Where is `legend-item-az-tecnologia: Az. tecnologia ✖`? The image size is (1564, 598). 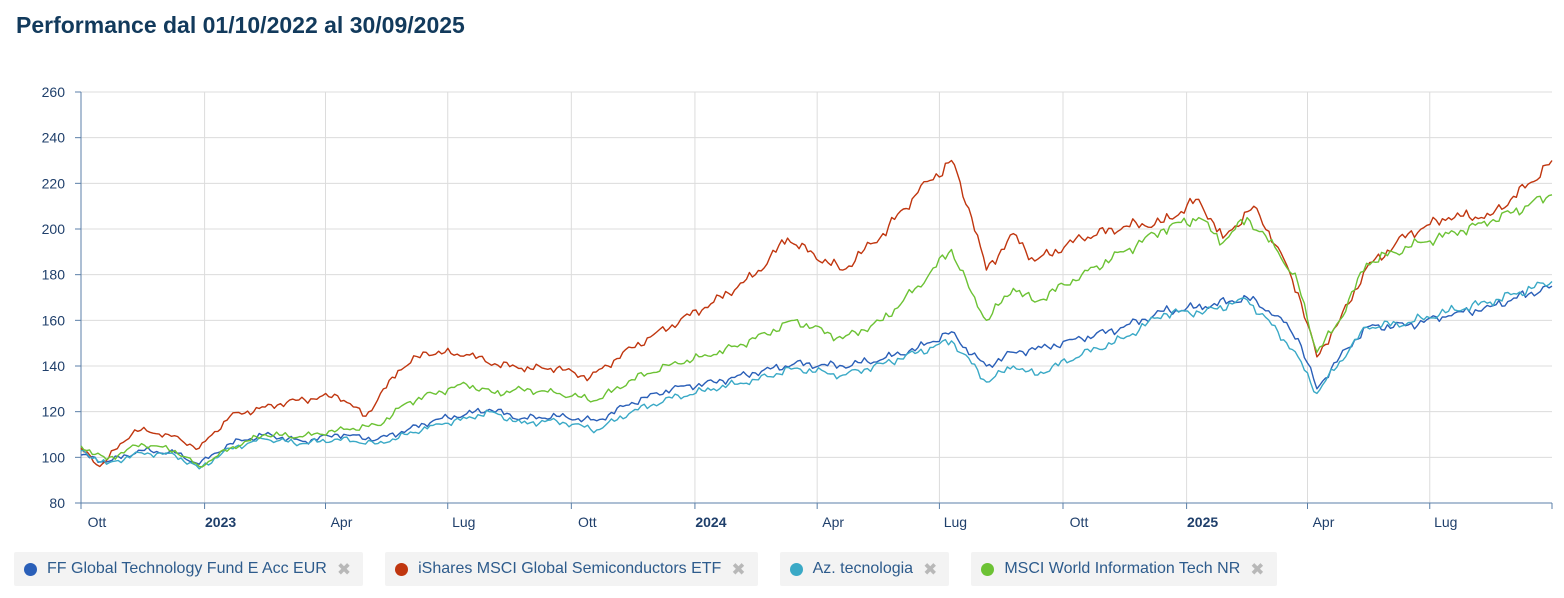
legend-item-az-tecnologia: Az. tecnologia ✖ is located at coordinates (864, 569).